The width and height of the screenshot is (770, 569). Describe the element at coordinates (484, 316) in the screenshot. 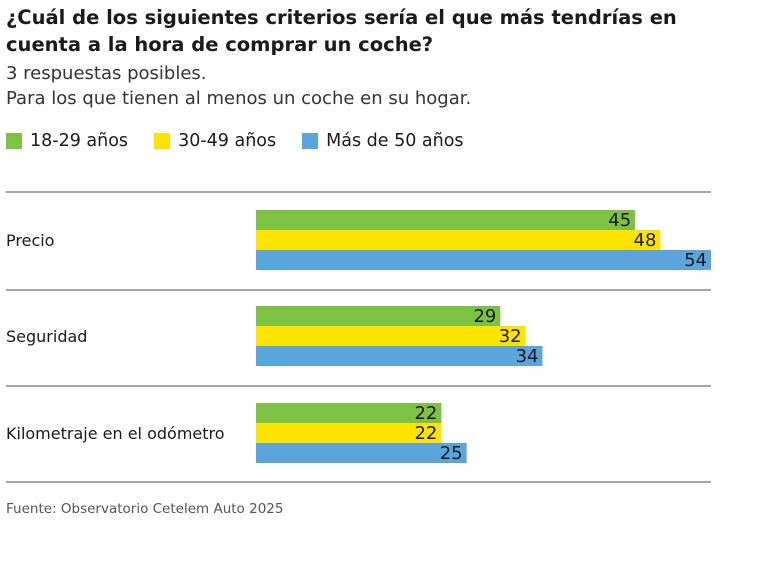

I see `value-label-seguridad-18-29-anos: 29` at that location.